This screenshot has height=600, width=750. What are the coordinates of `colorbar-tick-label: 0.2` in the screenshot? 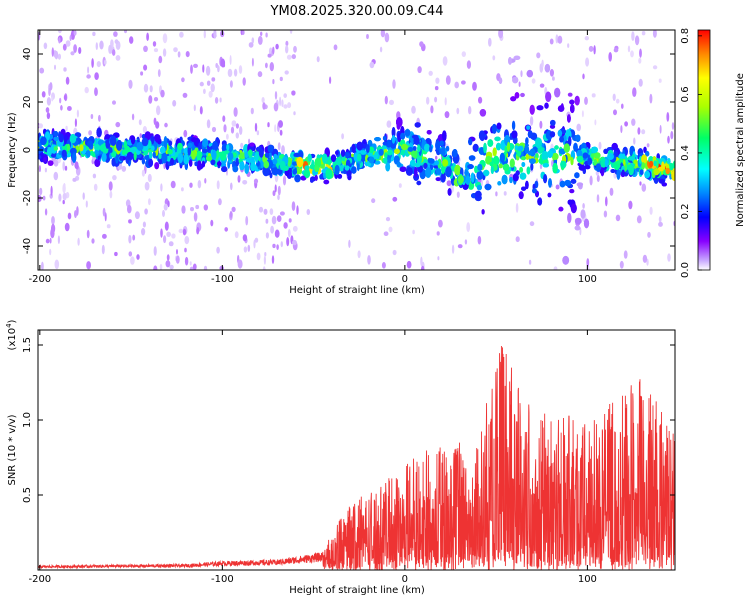 It's located at (685, 212).